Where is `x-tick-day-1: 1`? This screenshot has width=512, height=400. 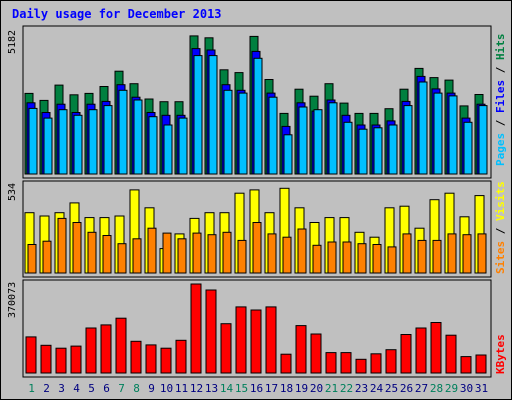 x-tick-day-1: 1 is located at coordinates (31, 388).